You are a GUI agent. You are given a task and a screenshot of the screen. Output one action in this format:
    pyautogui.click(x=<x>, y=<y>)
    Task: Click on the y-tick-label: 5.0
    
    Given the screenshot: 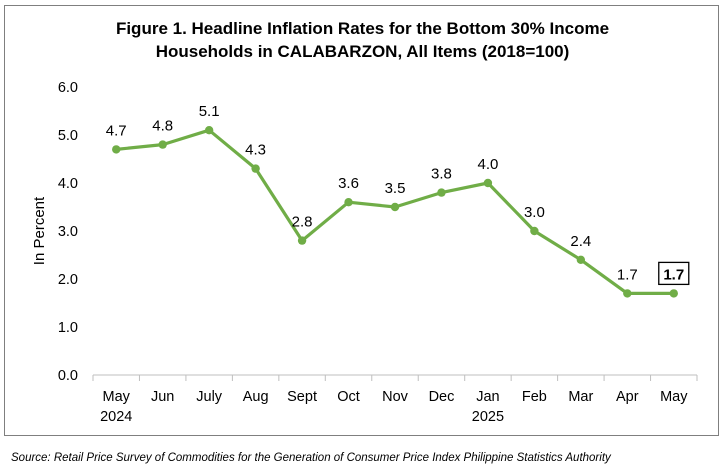 What is the action you would take?
    pyautogui.click(x=68, y=136)
    